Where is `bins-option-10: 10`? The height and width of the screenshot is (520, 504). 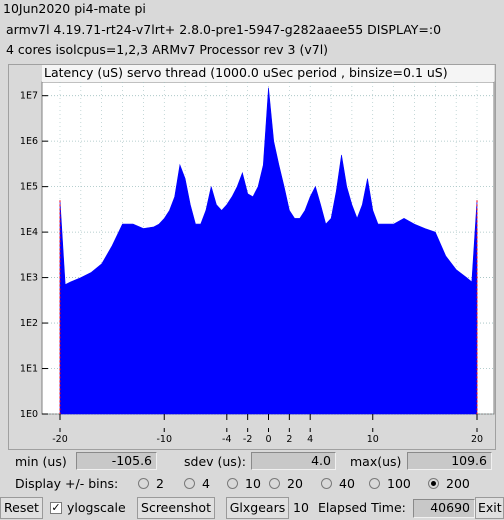 bins-option-10: 10 is located at coordinates (253, 483).